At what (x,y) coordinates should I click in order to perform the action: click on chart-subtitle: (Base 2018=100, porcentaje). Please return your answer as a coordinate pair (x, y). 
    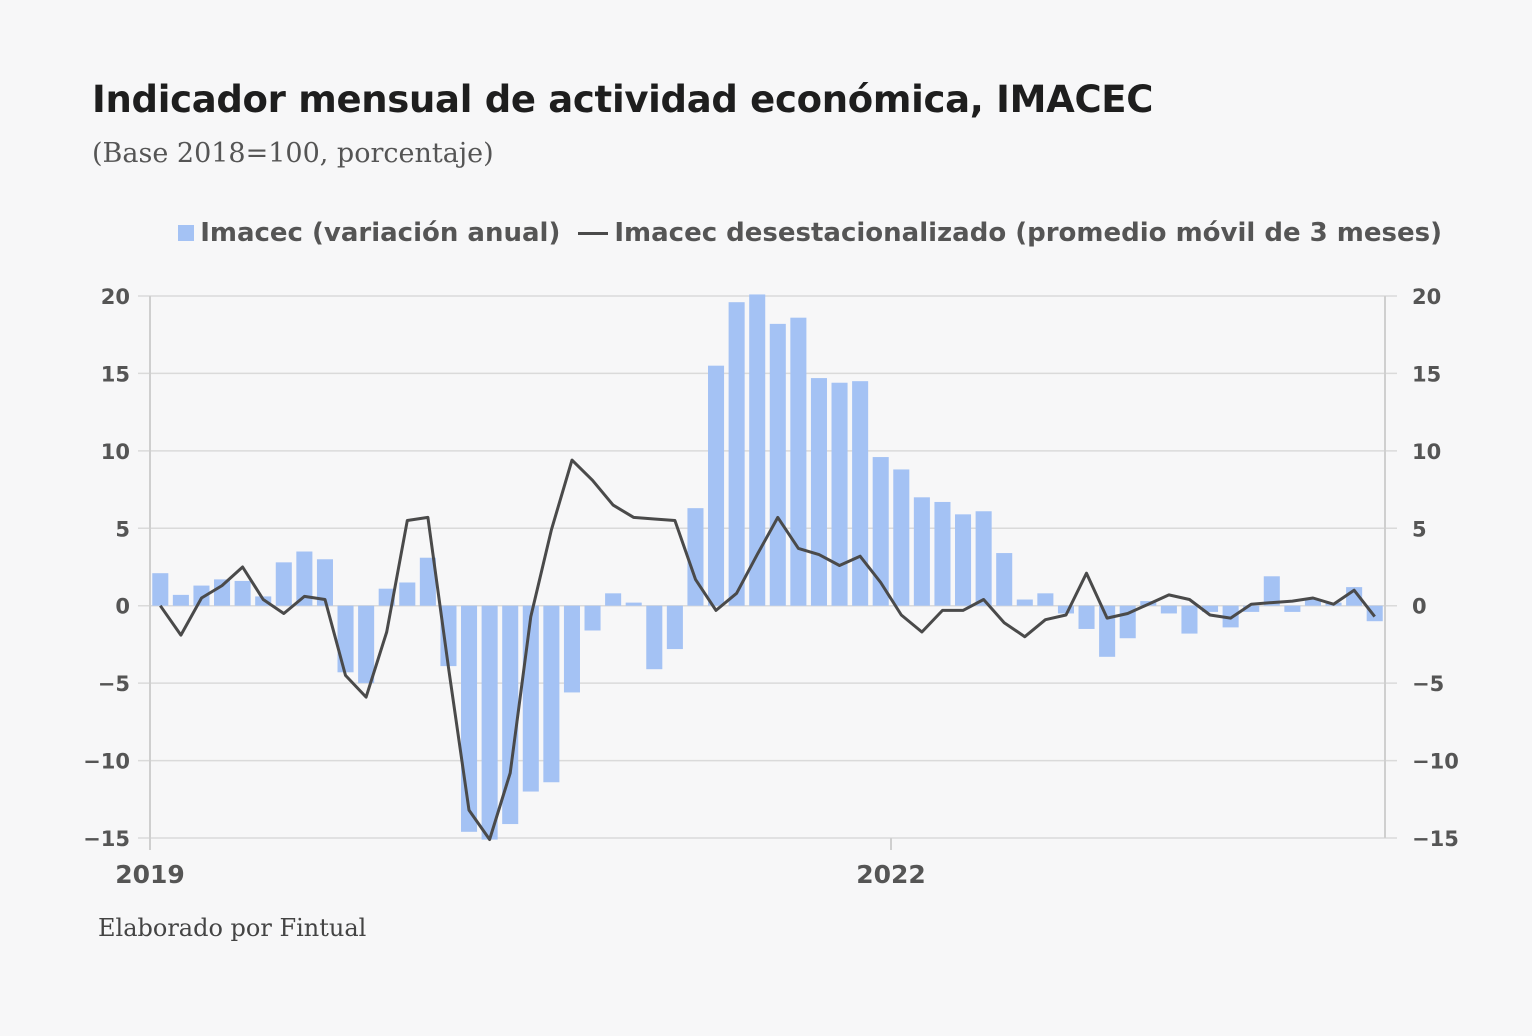
    Looking at the image, I should click on (293, 153).